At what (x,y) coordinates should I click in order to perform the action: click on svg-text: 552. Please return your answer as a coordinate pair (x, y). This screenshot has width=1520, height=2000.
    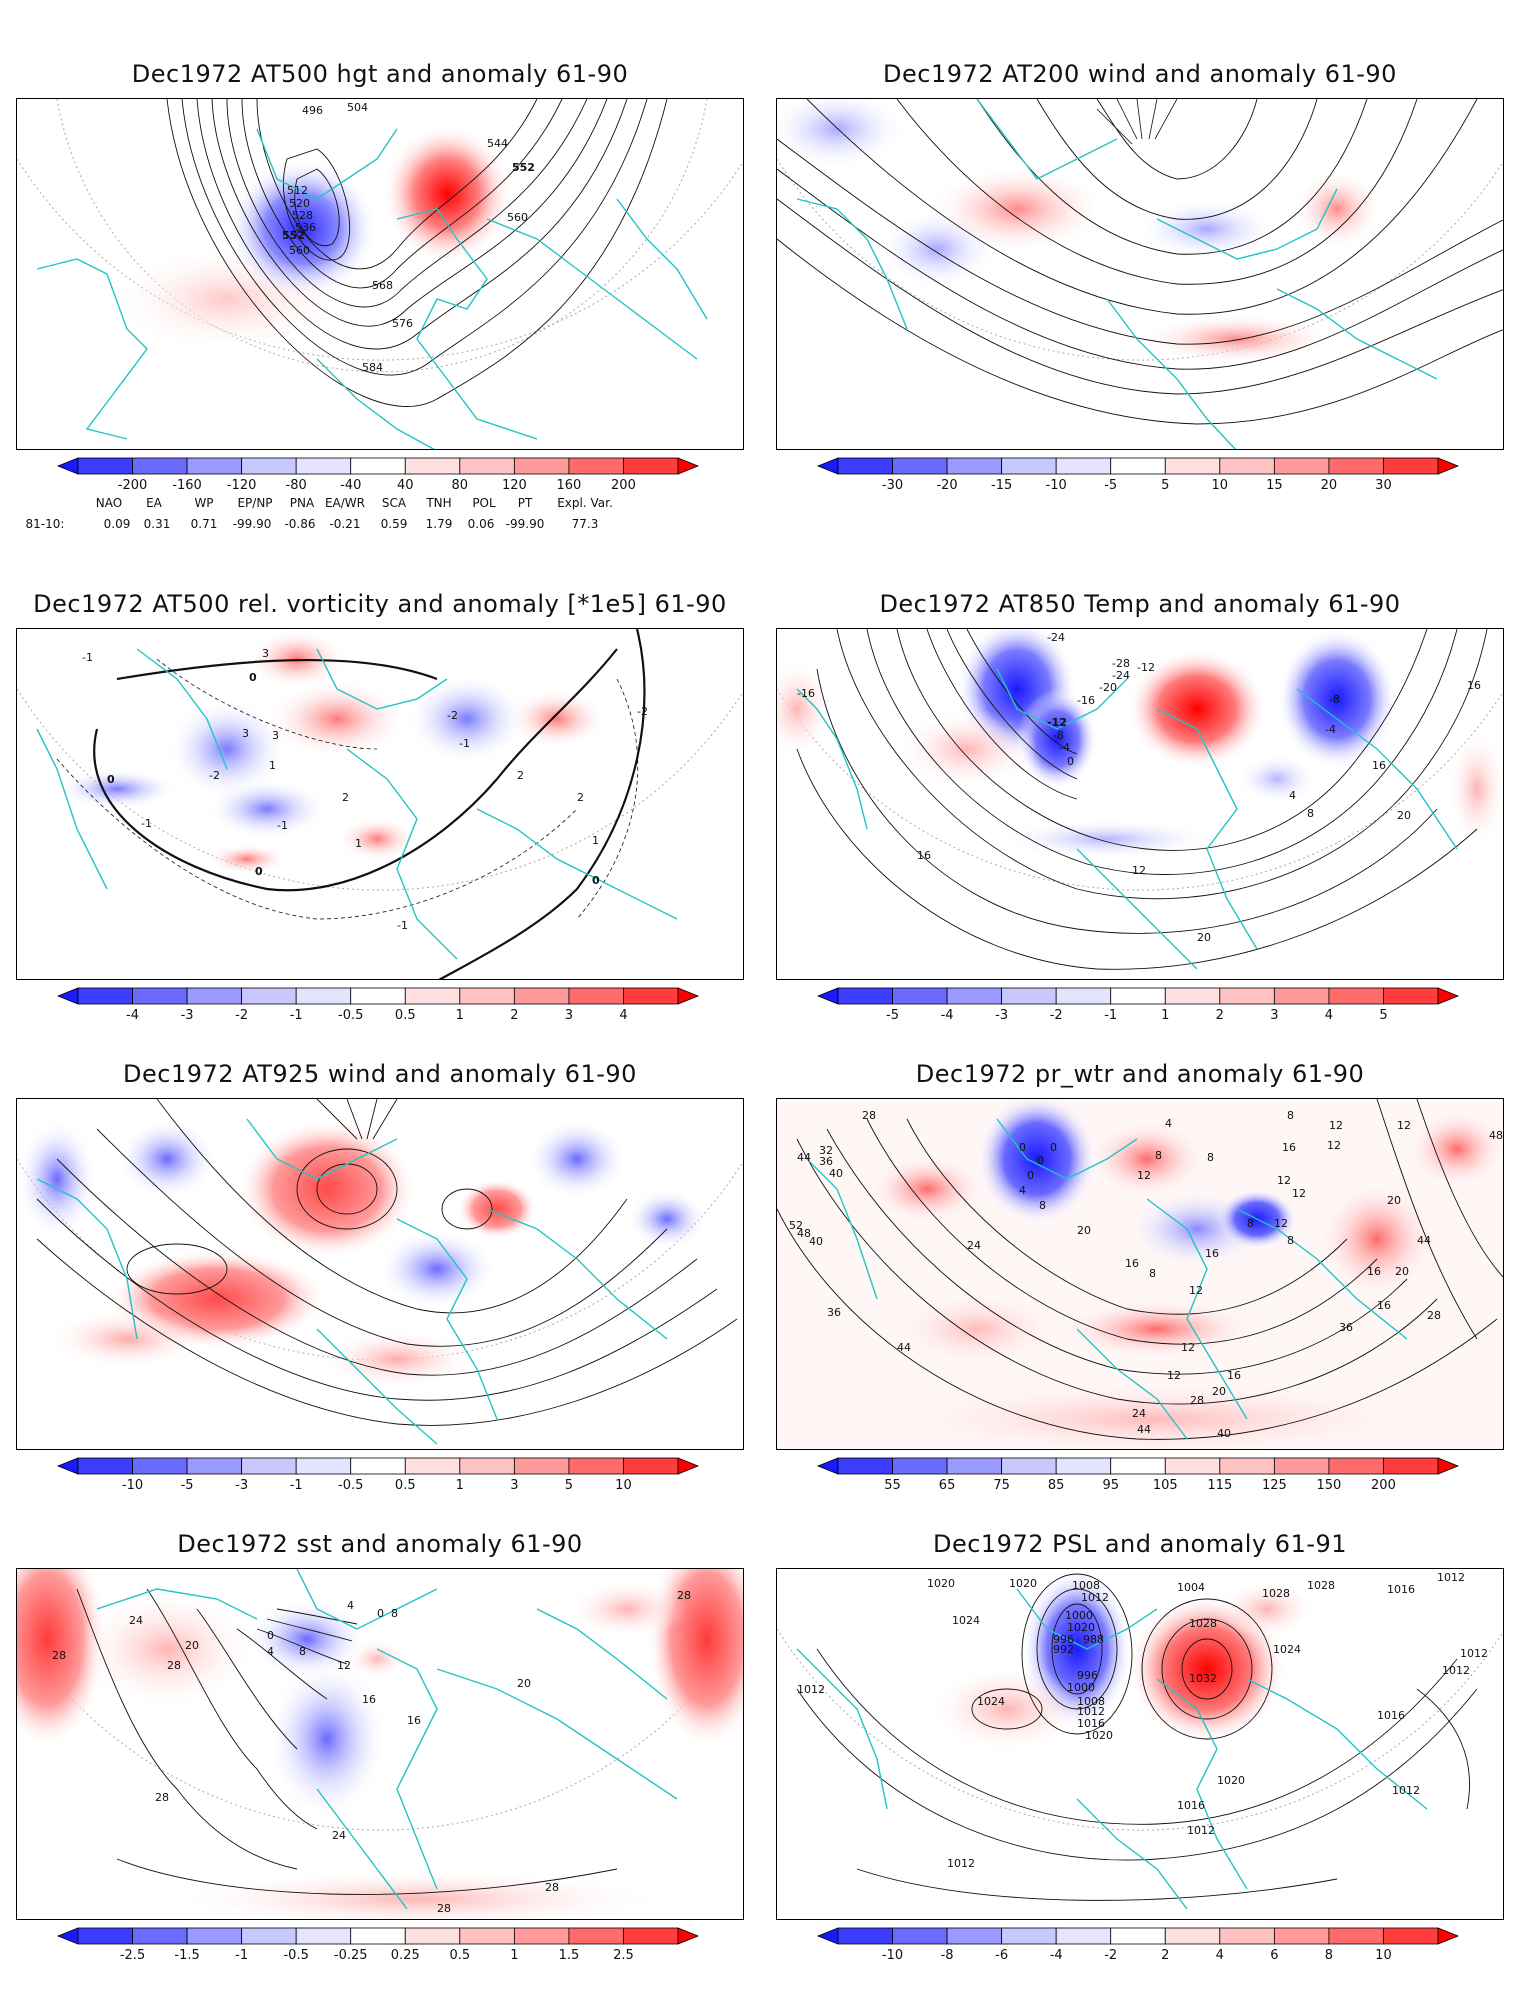
    Looking at the image, I should click on (293, 235).